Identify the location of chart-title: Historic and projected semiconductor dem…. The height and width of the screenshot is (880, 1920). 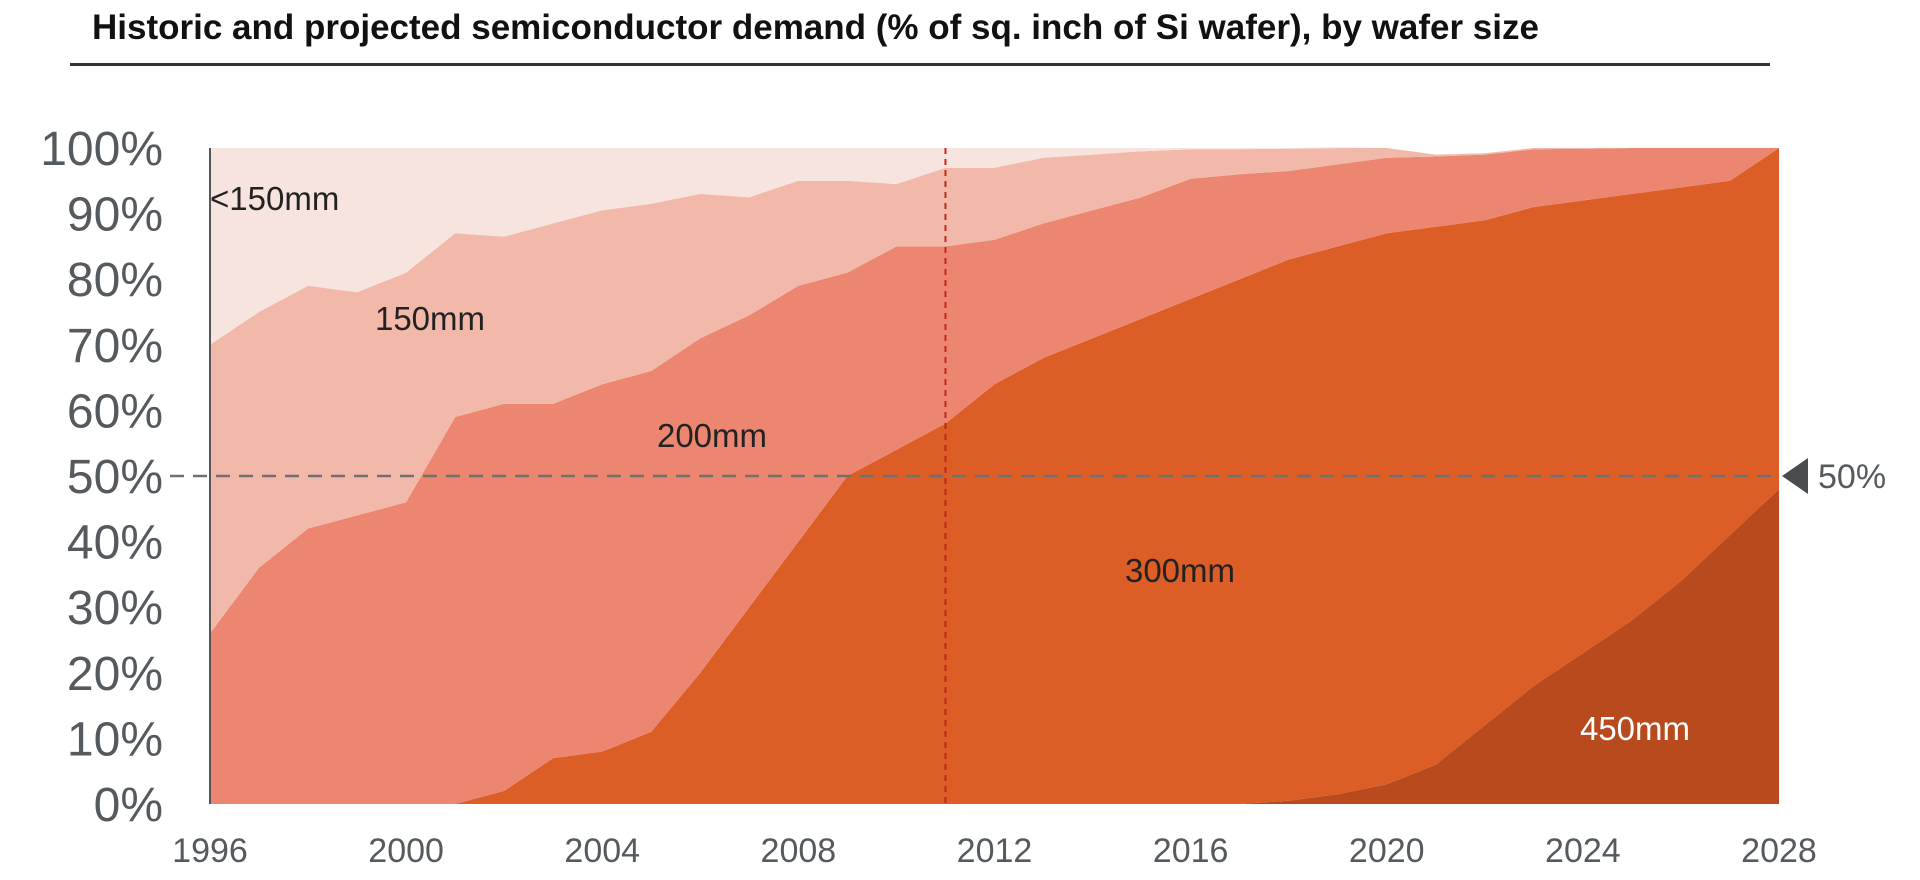
(815, 27).